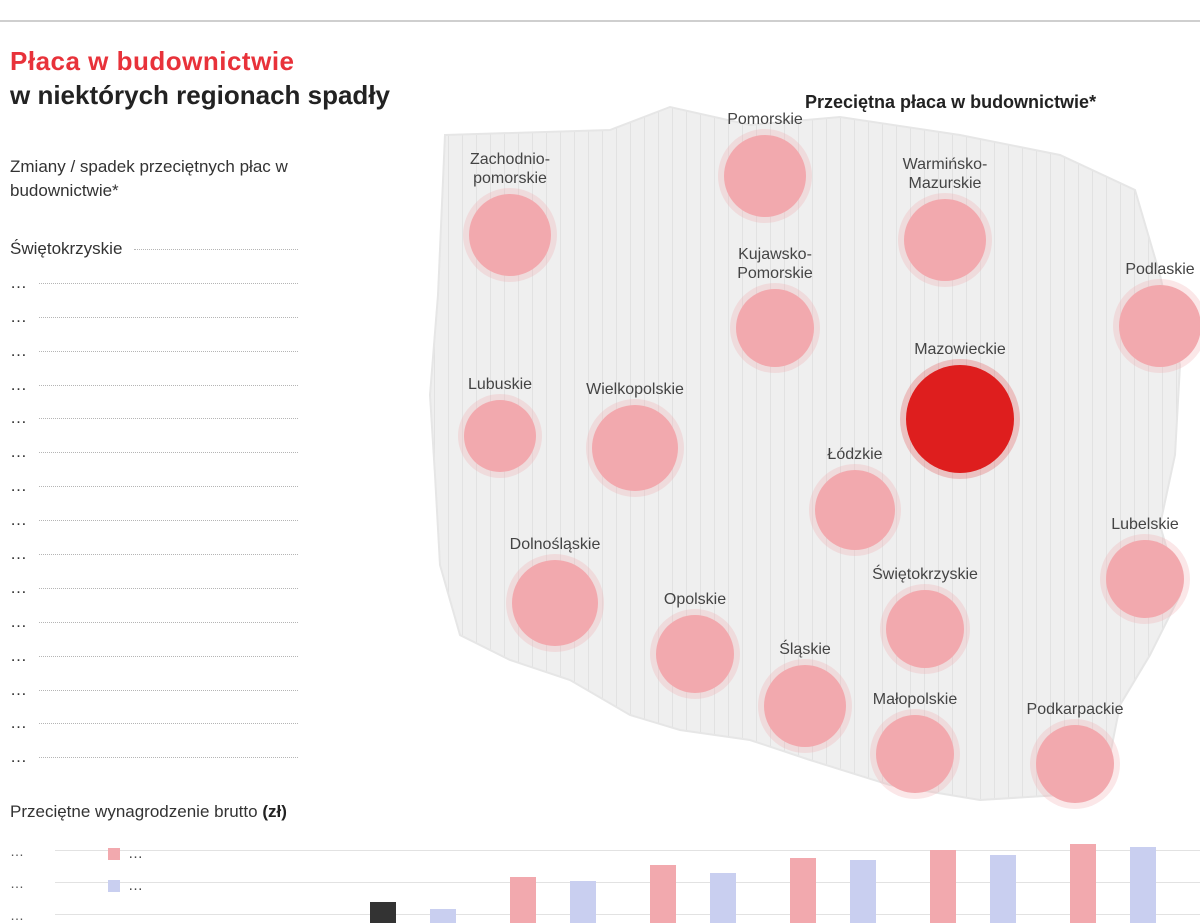 The height and width of the screenshot is (923, 1200). I want to click on region-name: Wielkopolskie, so click(635, 389).